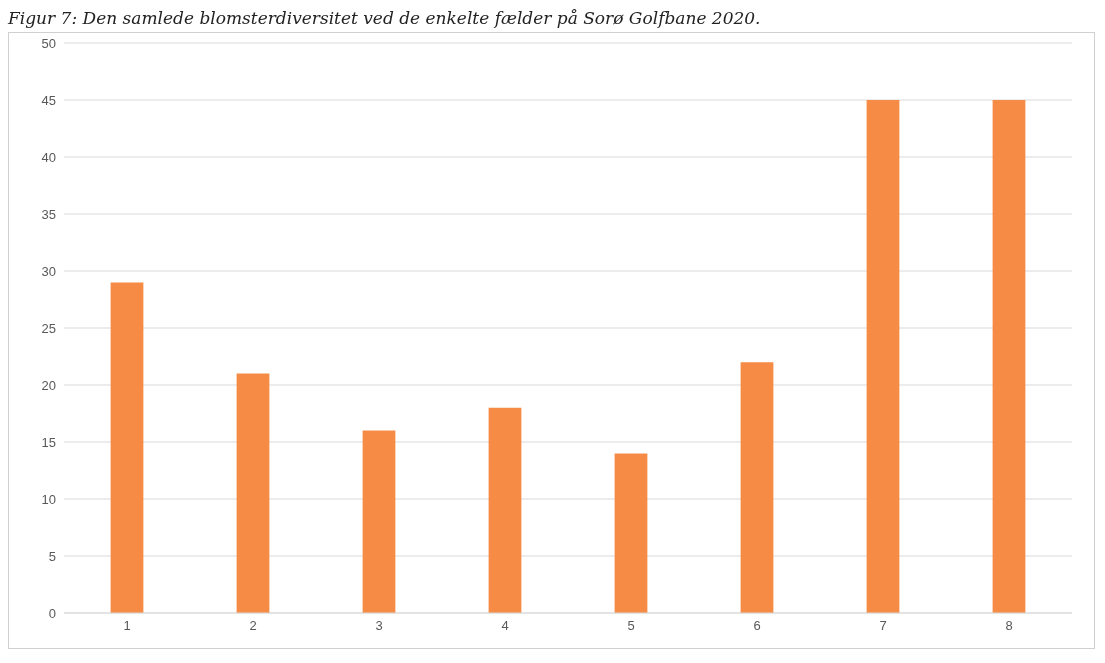 This screenshot has height=663, width=1105. I want to click on y-tick-label: 20, so click(48, 385).